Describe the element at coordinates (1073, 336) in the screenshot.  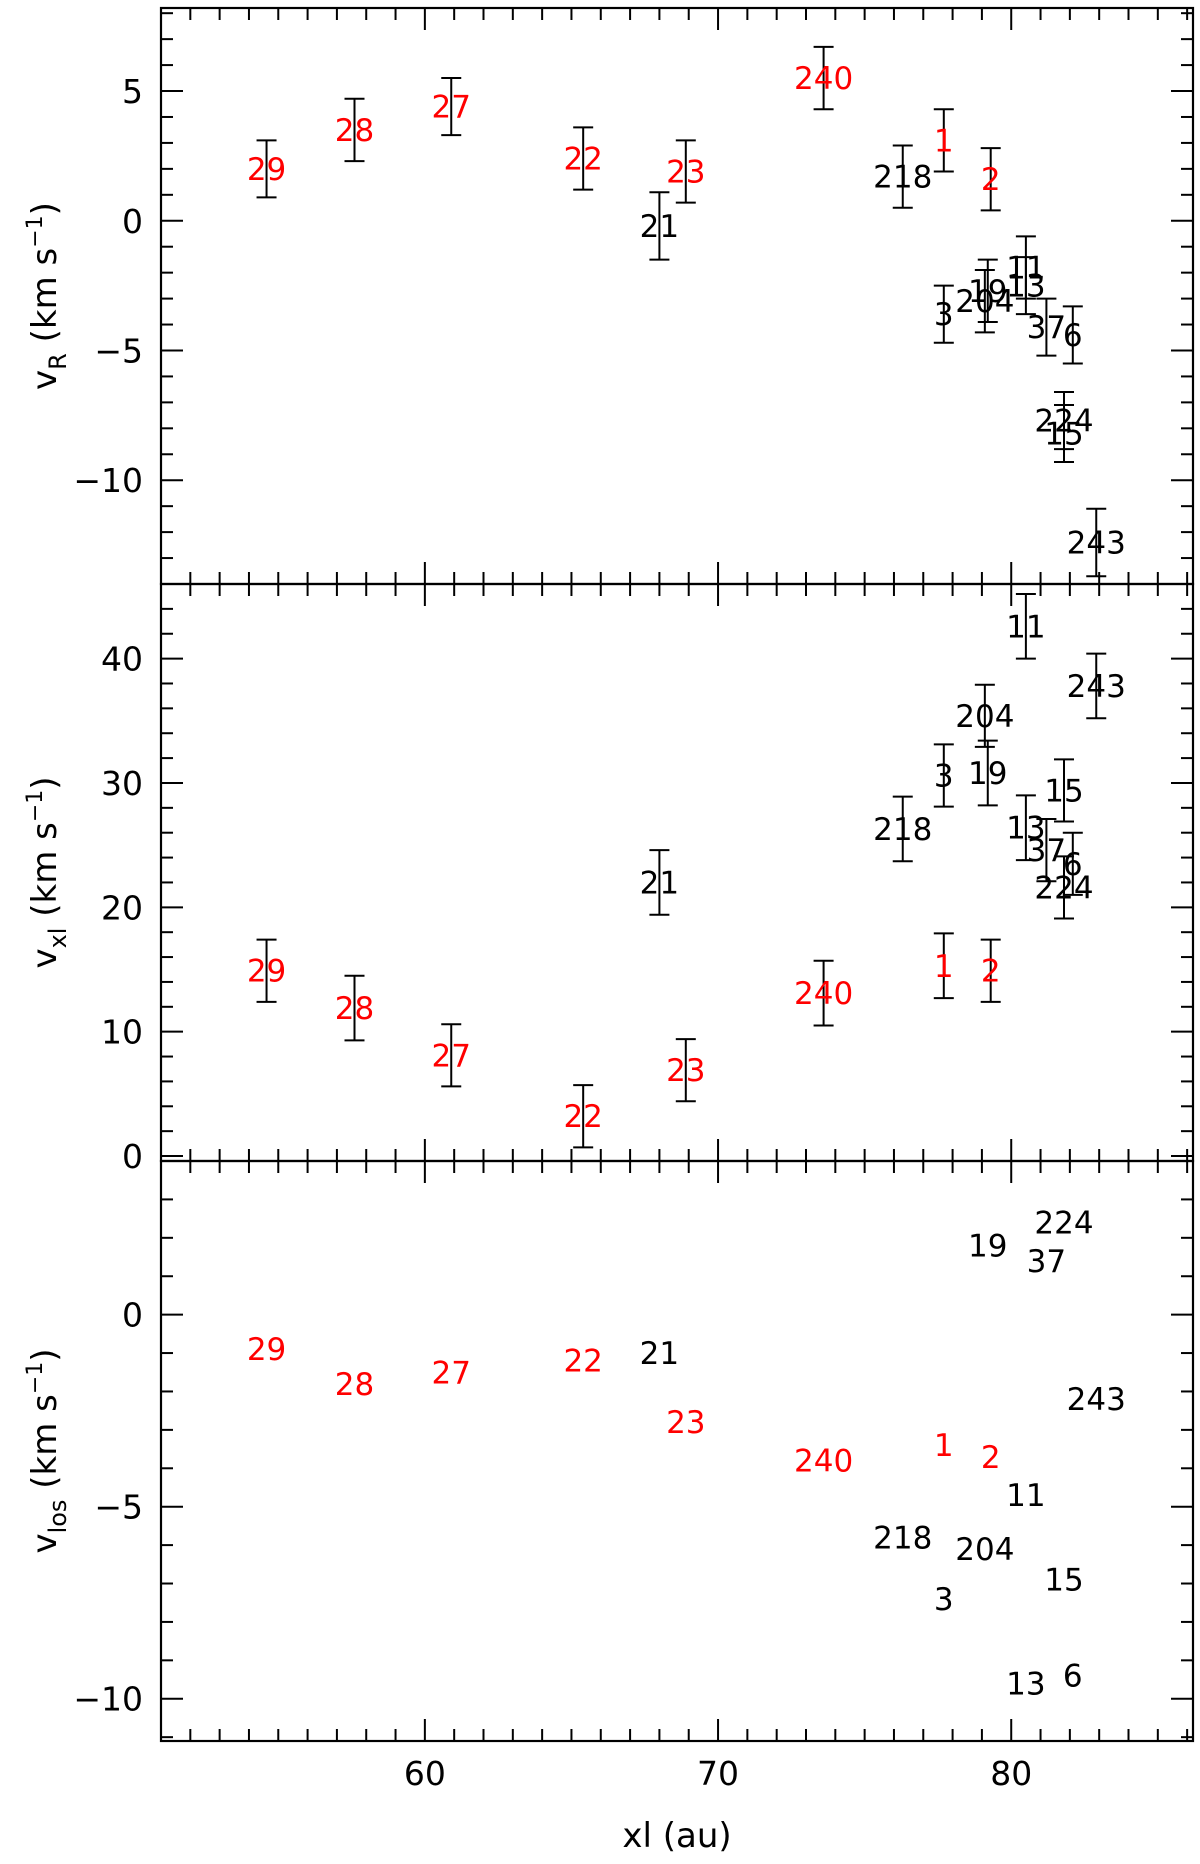
I see `point-label-vR-6: 6` at that location.